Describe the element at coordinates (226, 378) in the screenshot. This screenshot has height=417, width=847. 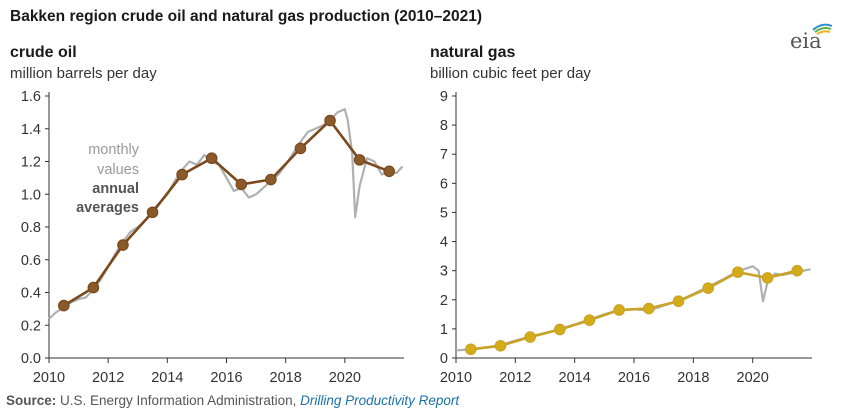
I see `oil-x-tick-label: 2016` at that location.